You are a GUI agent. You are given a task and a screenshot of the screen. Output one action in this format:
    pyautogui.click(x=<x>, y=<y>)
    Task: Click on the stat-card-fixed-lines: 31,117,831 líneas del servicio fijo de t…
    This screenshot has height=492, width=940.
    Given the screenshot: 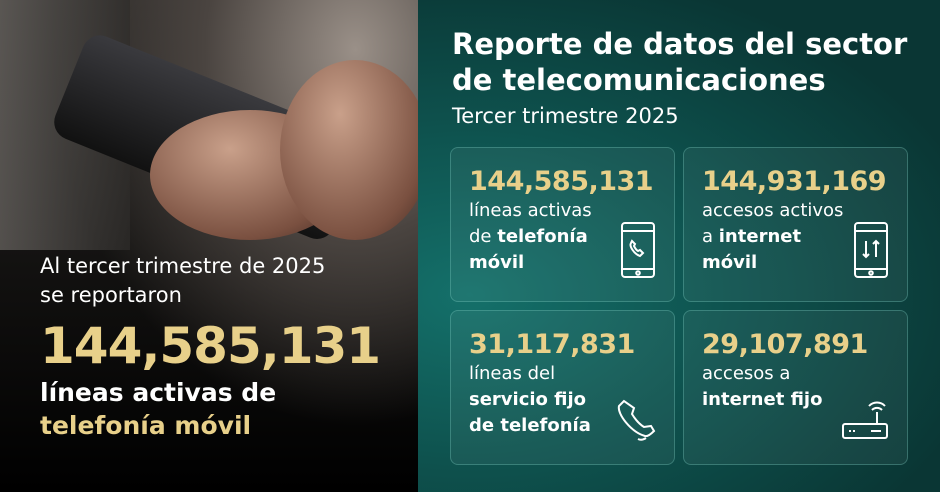 What is the action you would take?
    pyautogui.click(x=562, y=387)
    